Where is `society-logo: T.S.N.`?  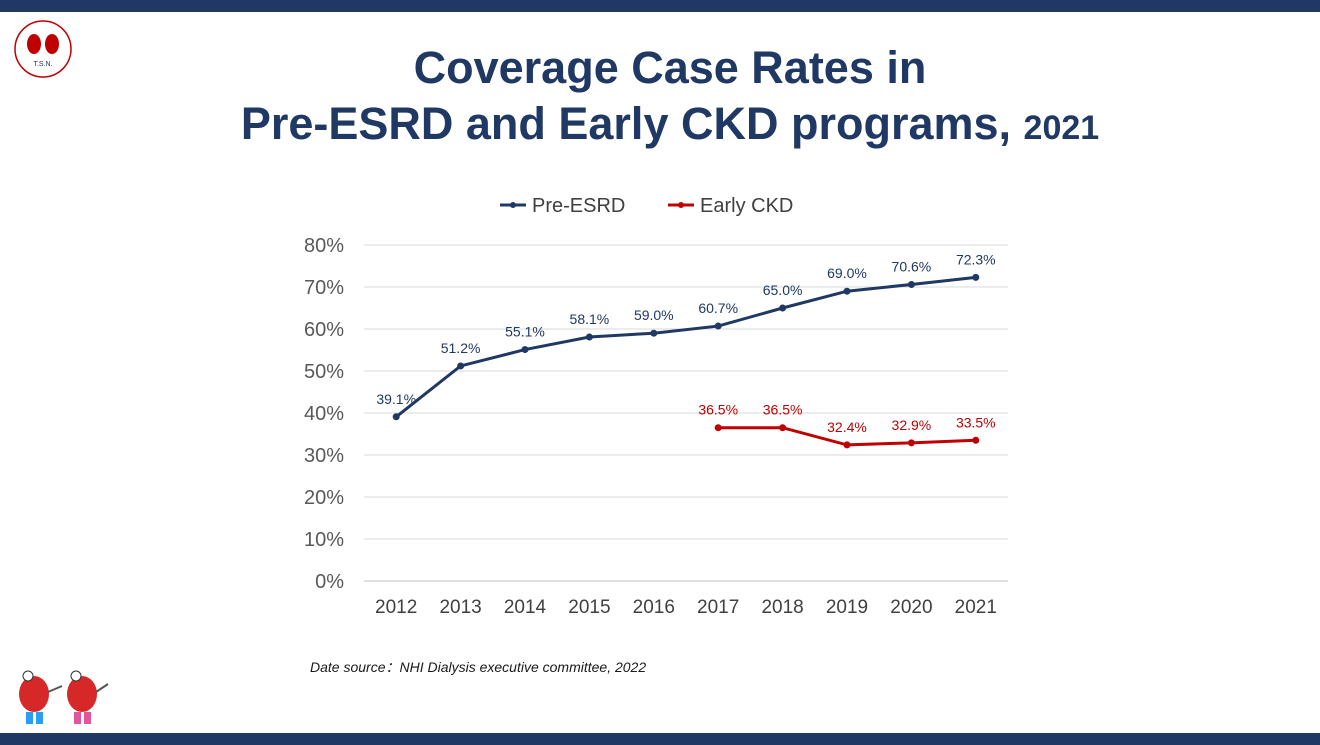
society-logo: T.S.N. is located at coordinates (43, 49).